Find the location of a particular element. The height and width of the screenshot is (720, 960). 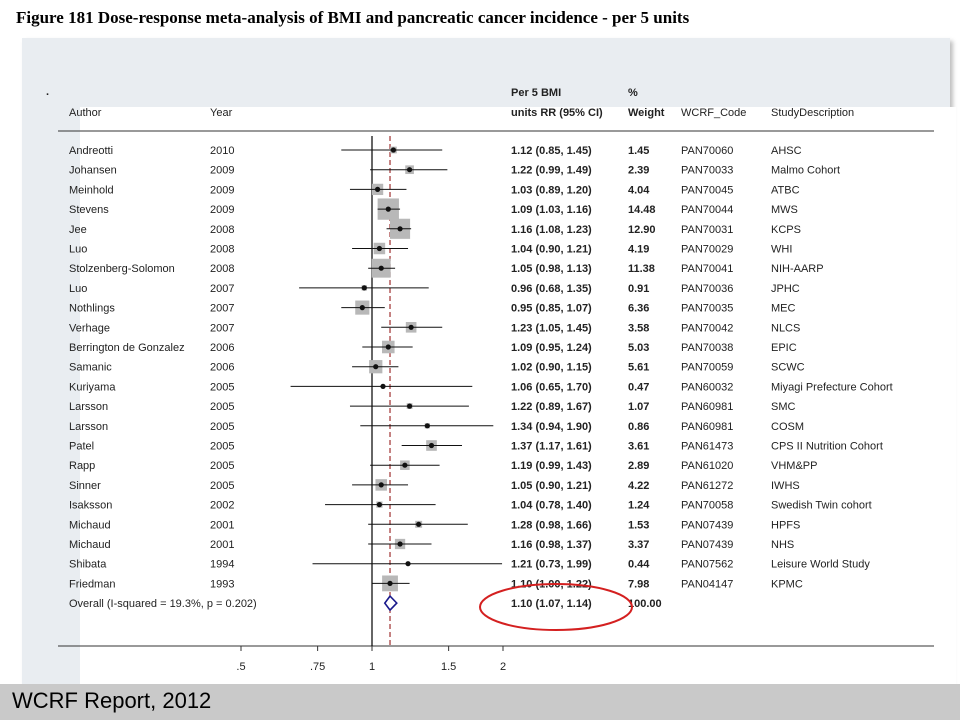

study-wcrf-code: PAN70058 is located at coordinates (707, 506).